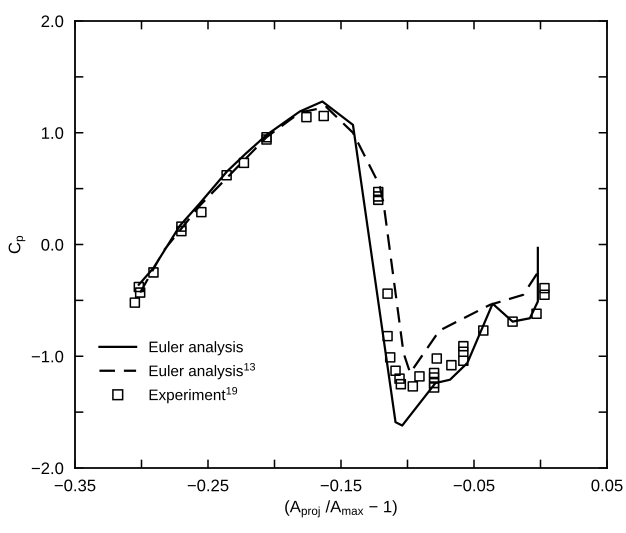 The height and width of the screenshot is (533, 626). Describe the element at coordinates (474, 486) in the screenshot. I see `x-tick-label: −0.05` at that location.